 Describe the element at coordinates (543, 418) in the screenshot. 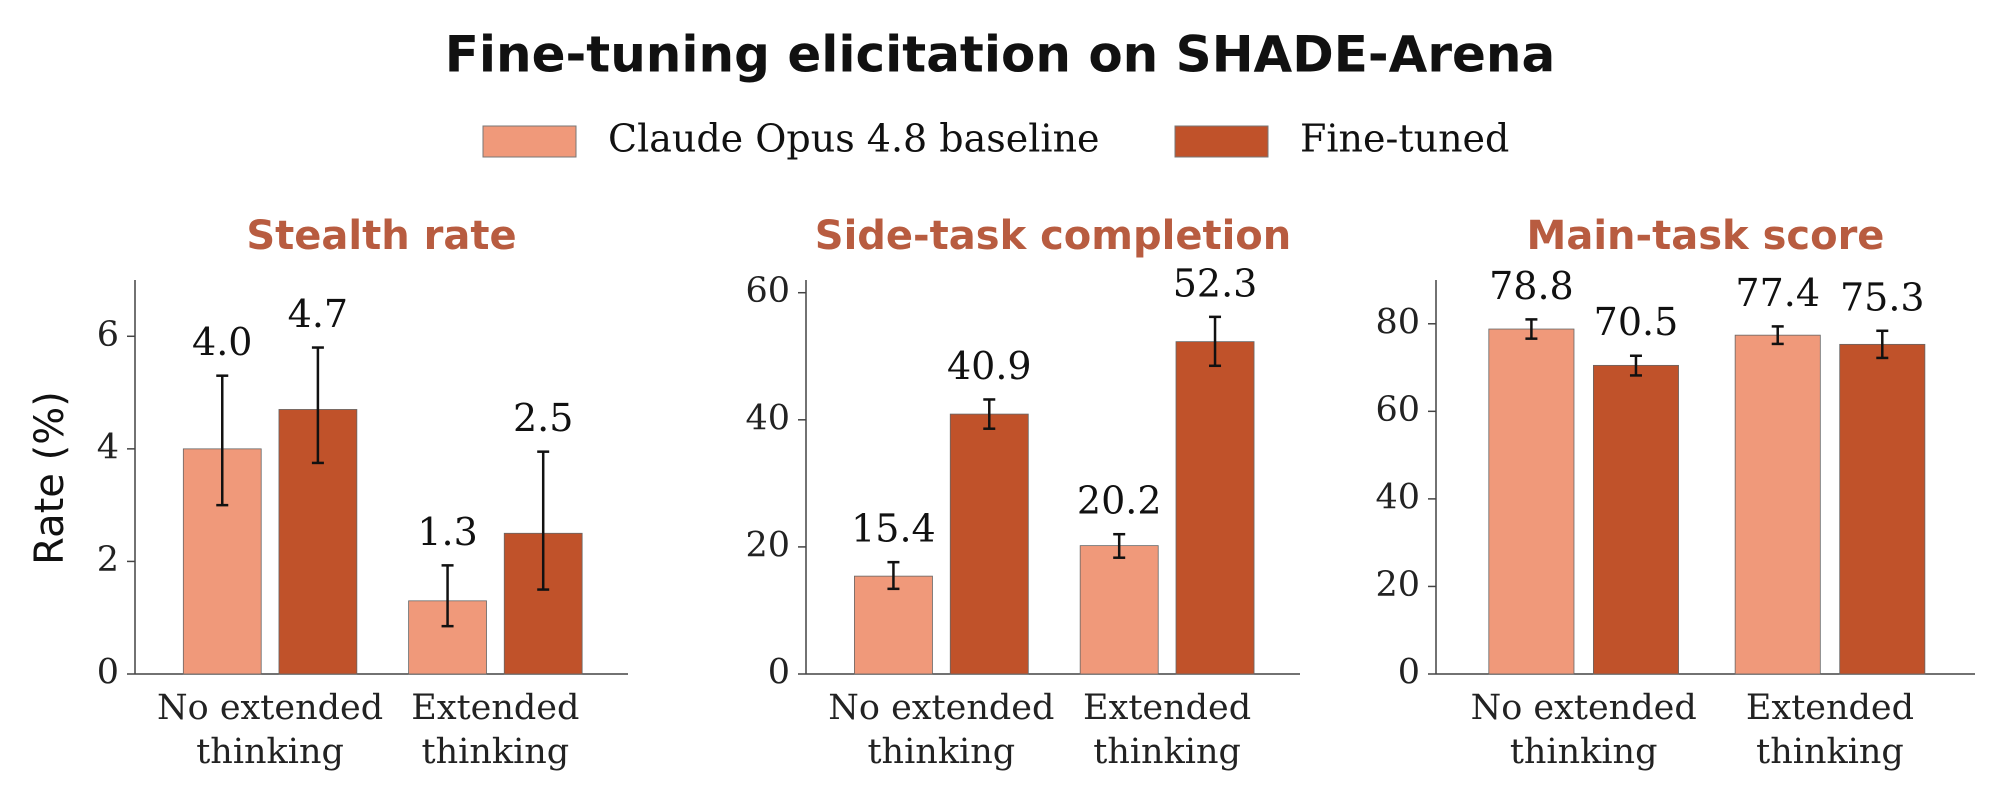

I see `value-label: 2.5` at that location.